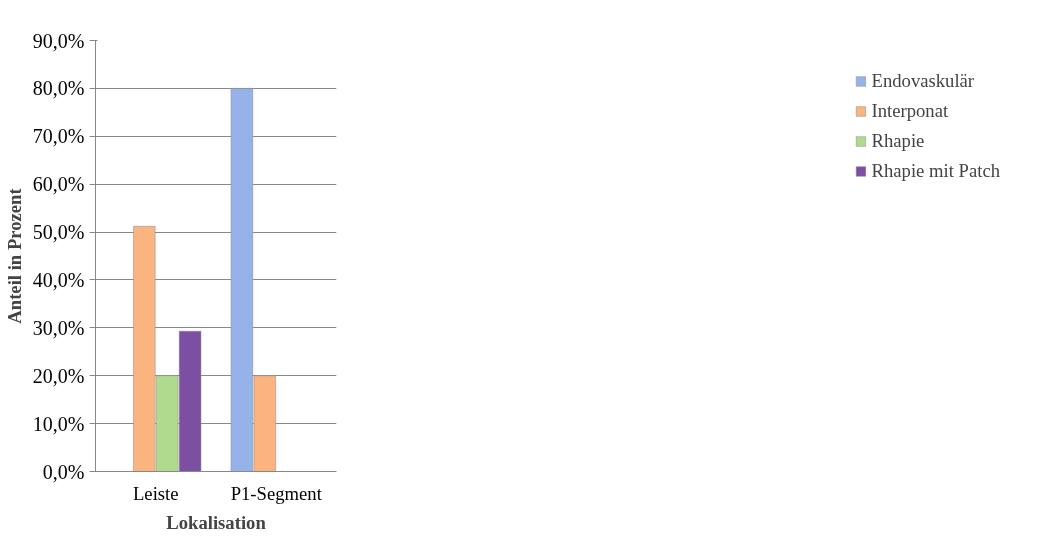 Image resolution: width=1042 pixels, height=545 pixels. What do you see at coordinates (276, 493) in the screenshot?
I see `x-tick-label: P1-Segment` at bounding box center [276, 493].